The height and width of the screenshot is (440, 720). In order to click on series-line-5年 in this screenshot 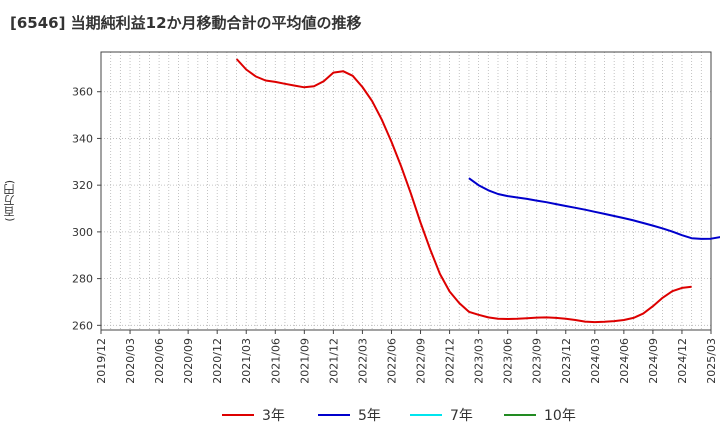, I will do `click(594, 208)`.